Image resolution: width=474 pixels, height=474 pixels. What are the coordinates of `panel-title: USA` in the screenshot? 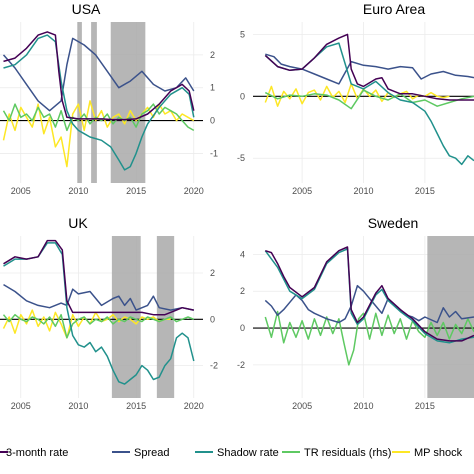 It's located at (86, 9).